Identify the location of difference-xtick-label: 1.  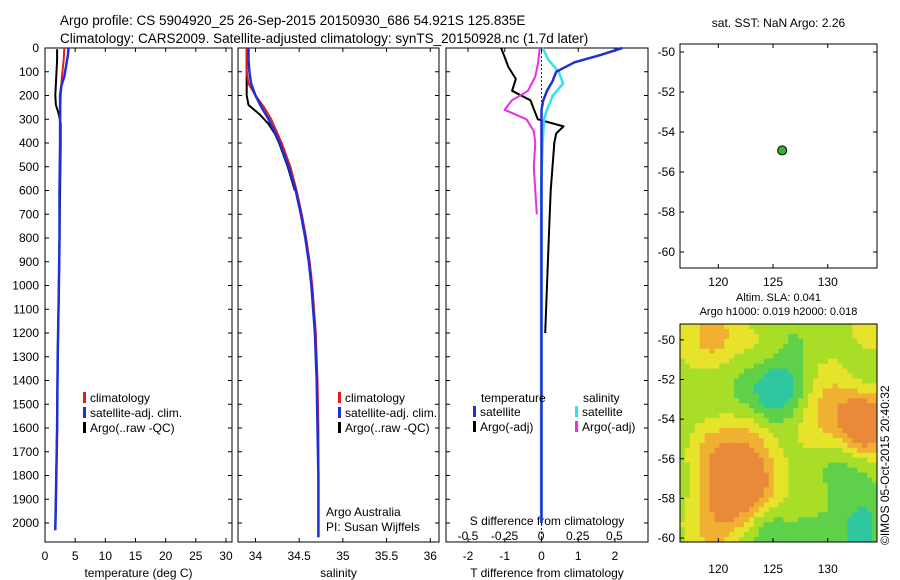
(578, 556).